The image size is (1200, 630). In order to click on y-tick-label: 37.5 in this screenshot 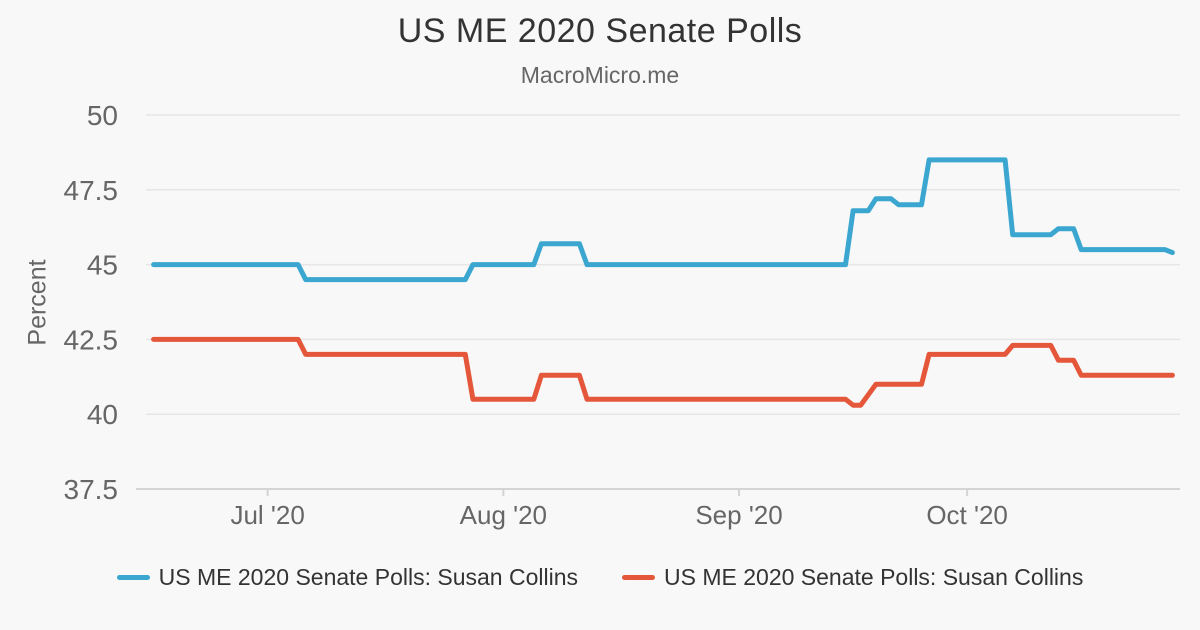, I will do `click(91, 489)`.